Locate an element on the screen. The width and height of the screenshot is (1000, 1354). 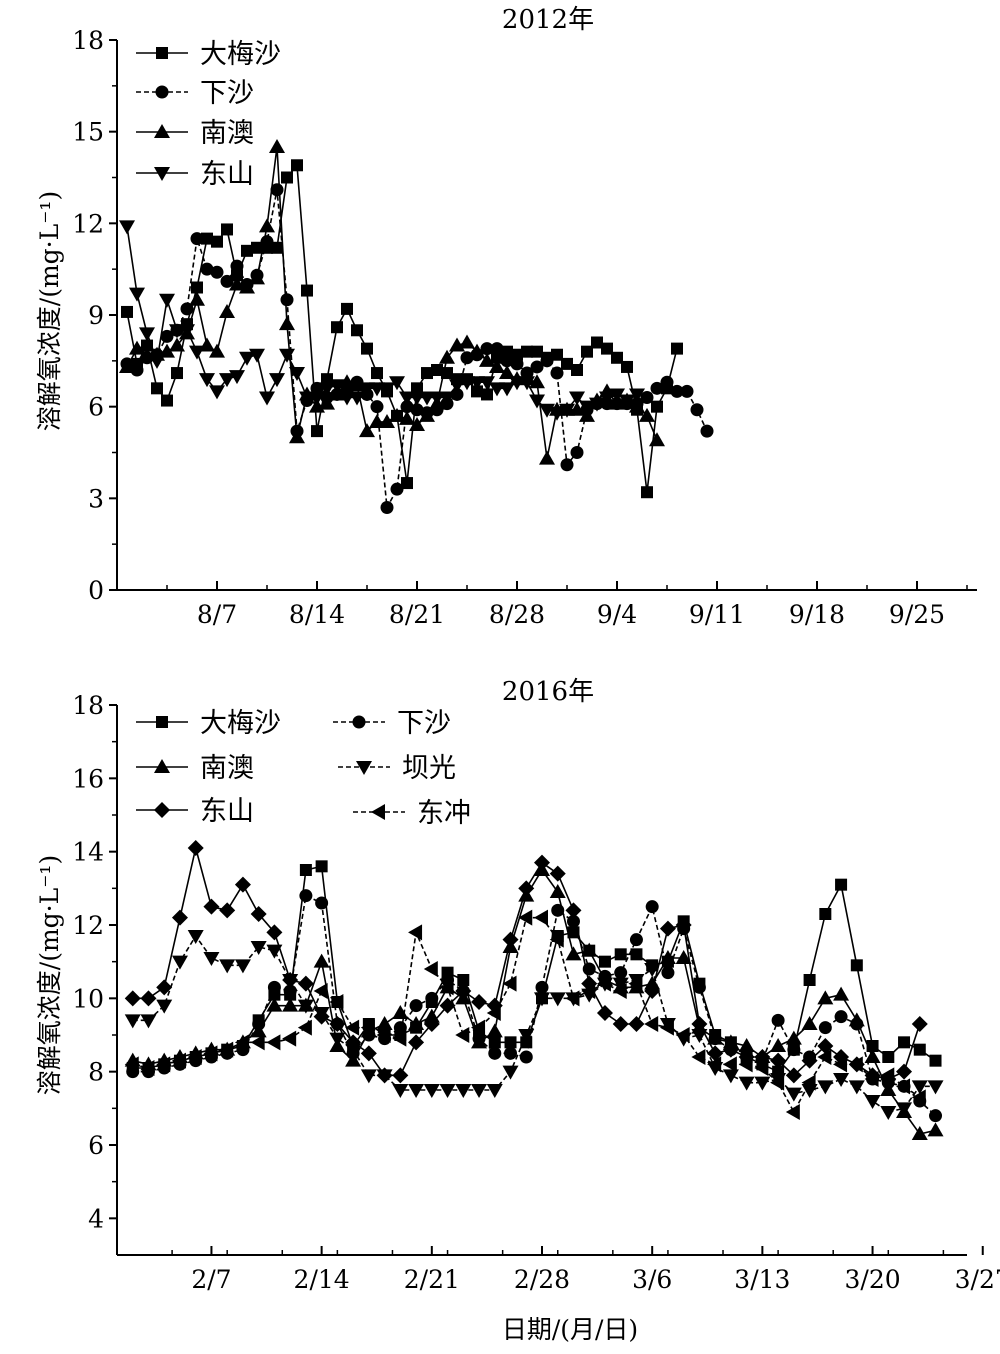
chart-2012-x-tick-label: 8/14 is located at coordinates (317, 614).